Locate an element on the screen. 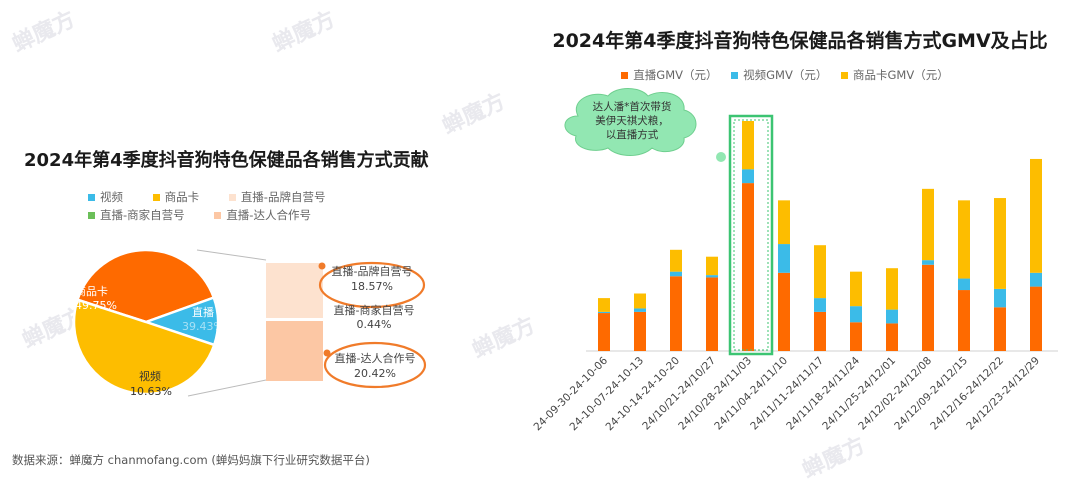 This screenshot has height=486, width=1080. legend-item: 直播GMV（元） is located at coordinates (669, 75).